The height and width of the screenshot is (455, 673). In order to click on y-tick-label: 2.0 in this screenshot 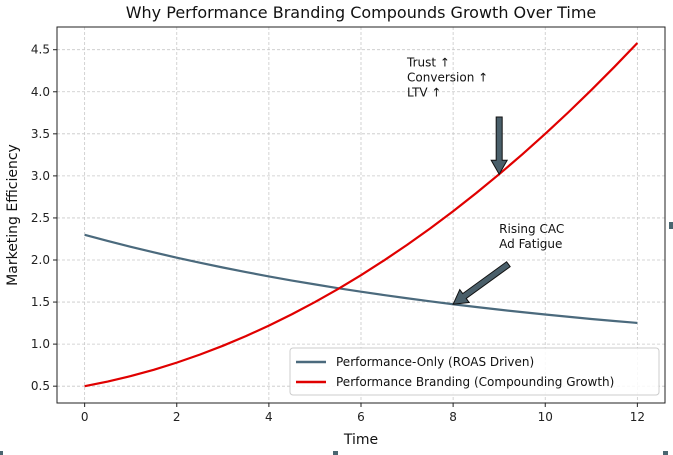, I will do `click(40, 260)`.